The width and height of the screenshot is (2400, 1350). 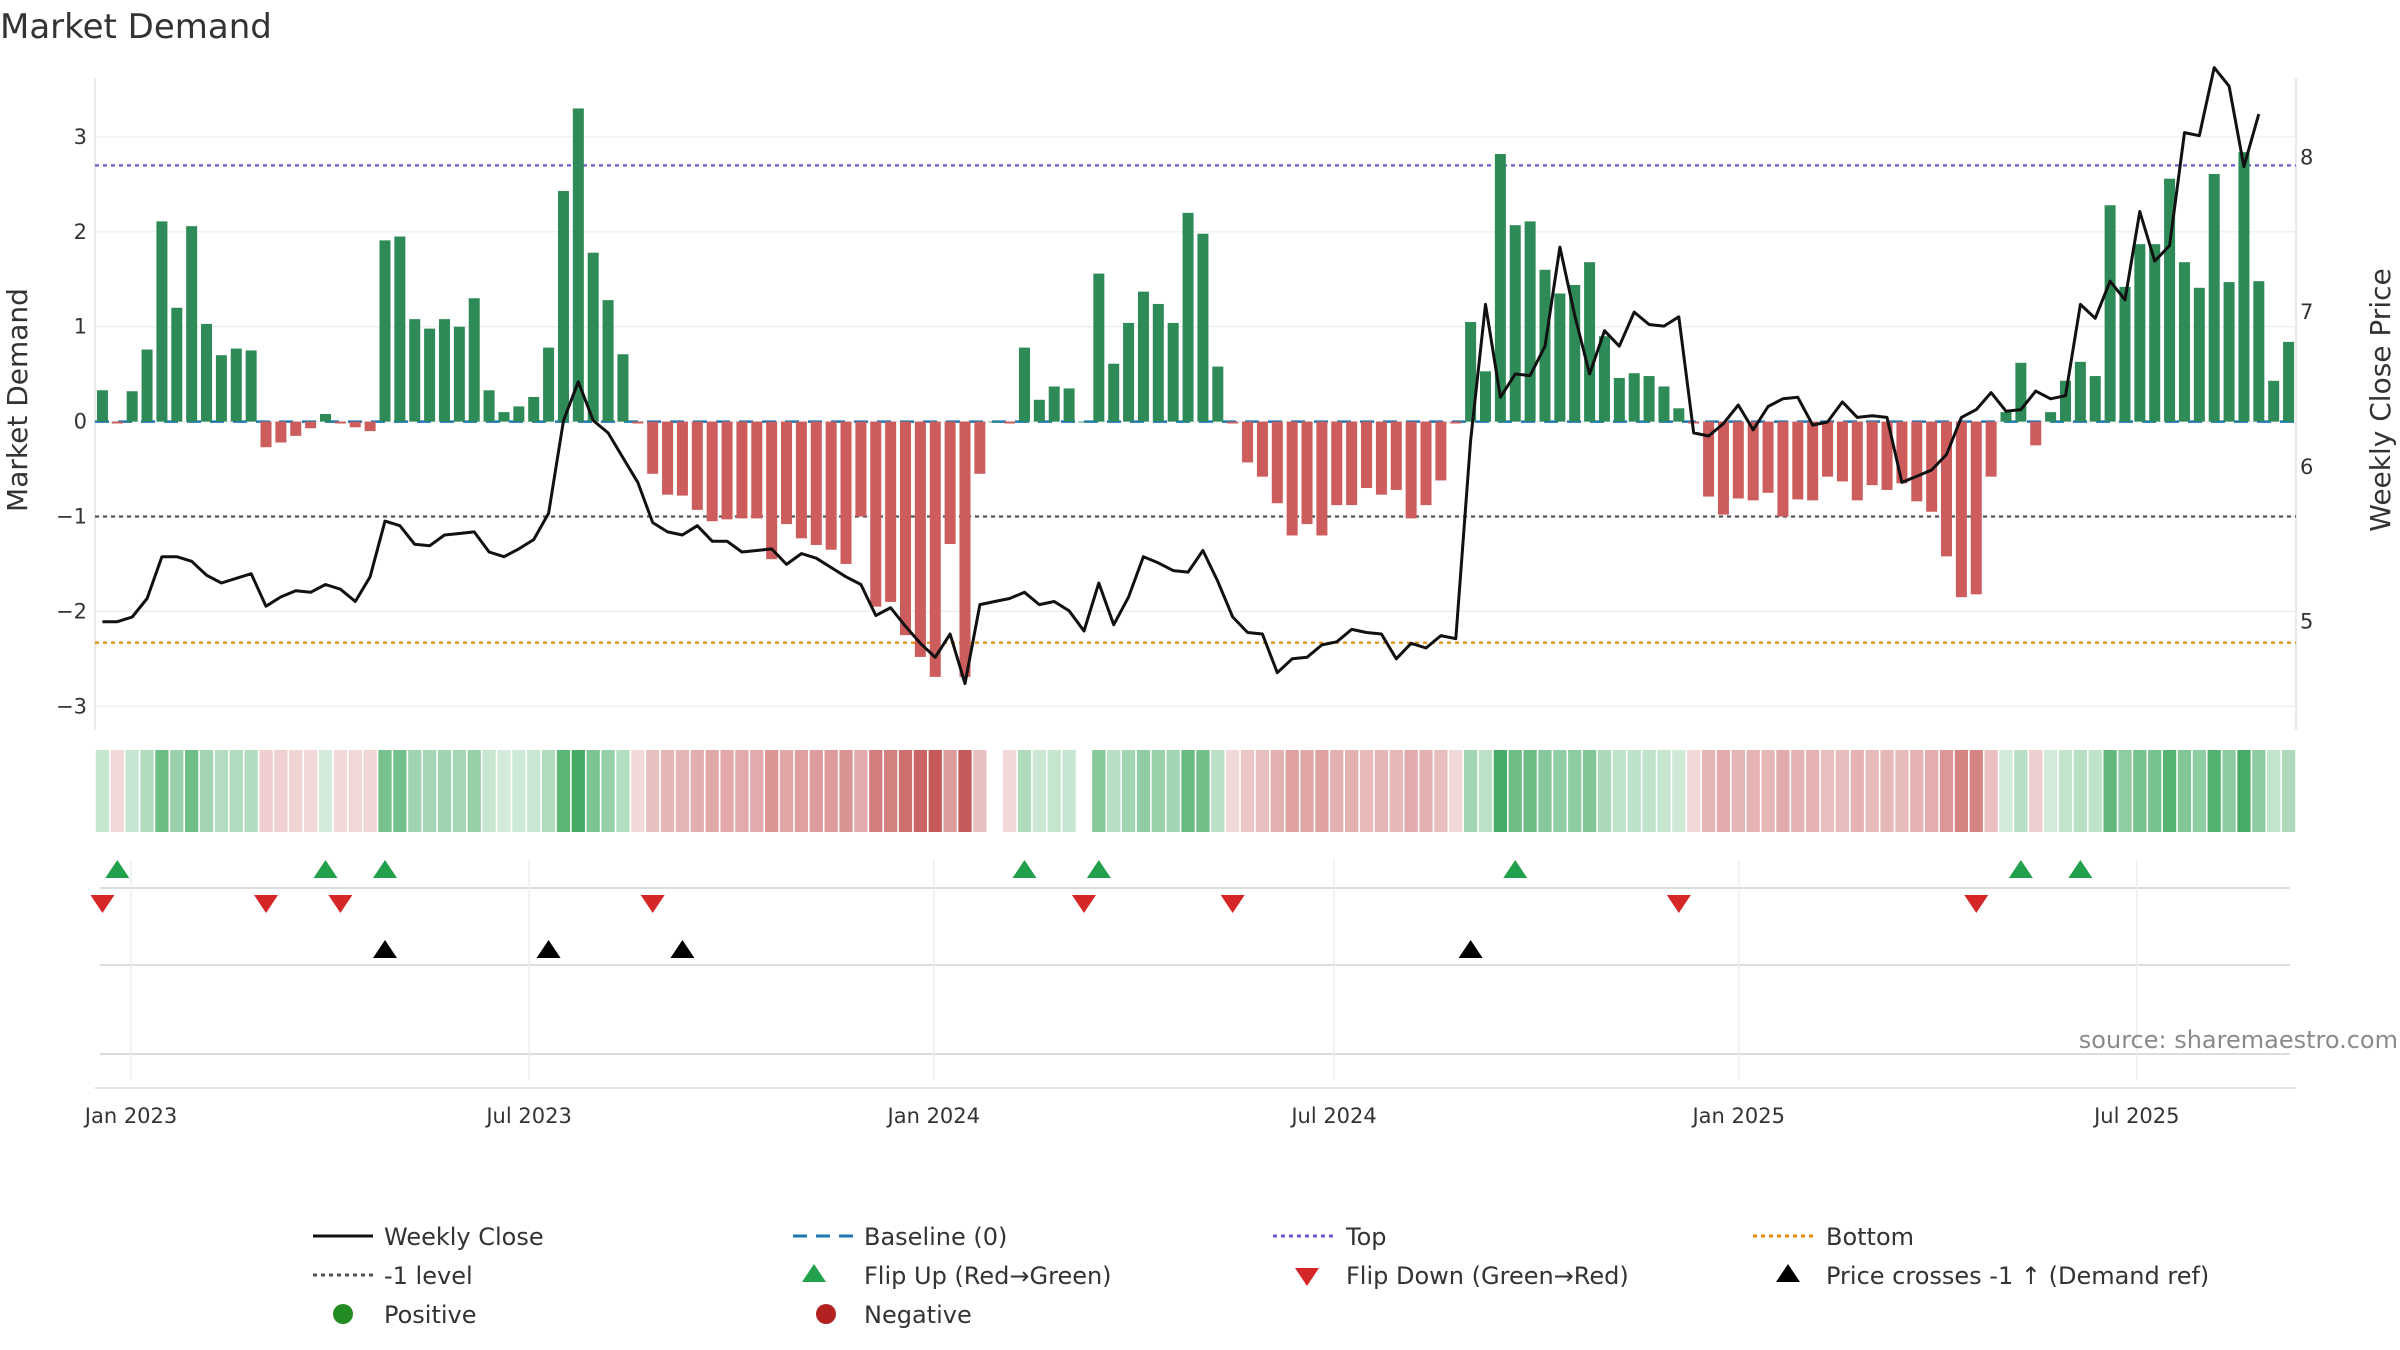 I want to click on y-tick-label: 0, so click(x=80, y=422).